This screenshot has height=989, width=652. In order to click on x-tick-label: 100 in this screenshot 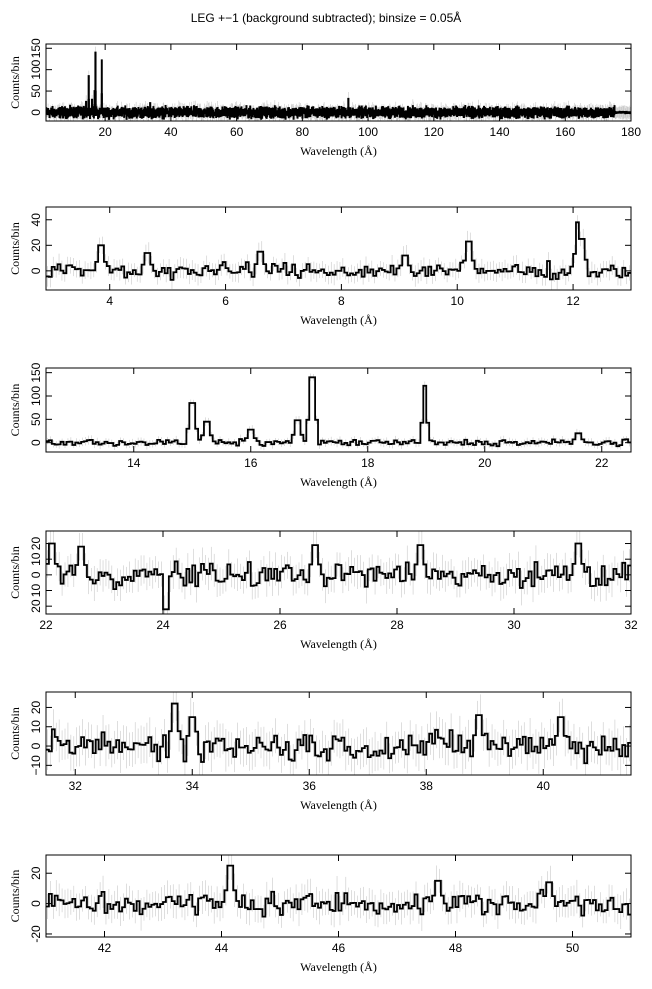, I will do `click(368, 132)`.